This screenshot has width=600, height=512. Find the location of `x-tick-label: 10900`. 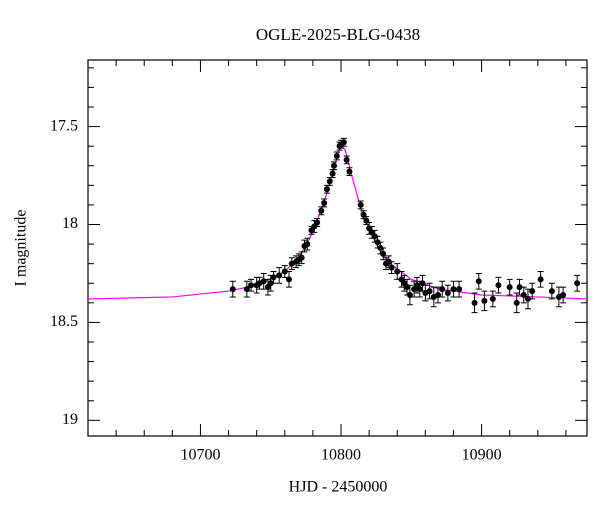

x-tick-label: 10900 is located at coordinates (482, 455).